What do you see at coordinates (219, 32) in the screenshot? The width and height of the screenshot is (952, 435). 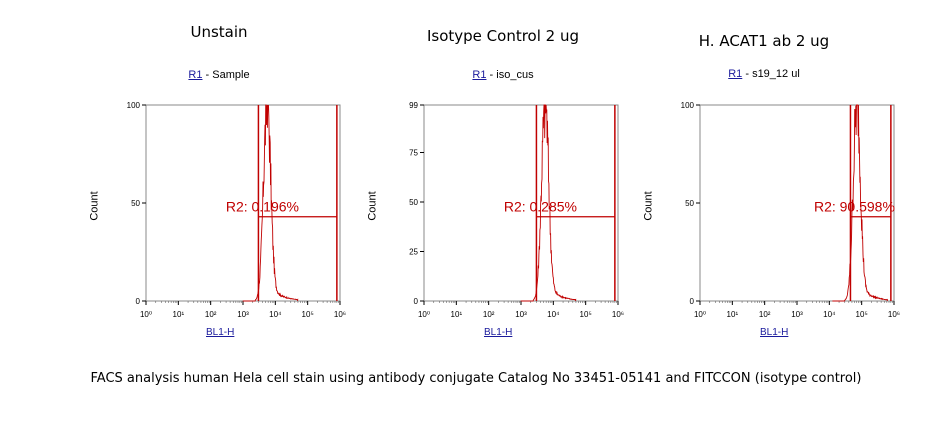 I see `panel-title: Unstain` at bounding box center [219, 32].